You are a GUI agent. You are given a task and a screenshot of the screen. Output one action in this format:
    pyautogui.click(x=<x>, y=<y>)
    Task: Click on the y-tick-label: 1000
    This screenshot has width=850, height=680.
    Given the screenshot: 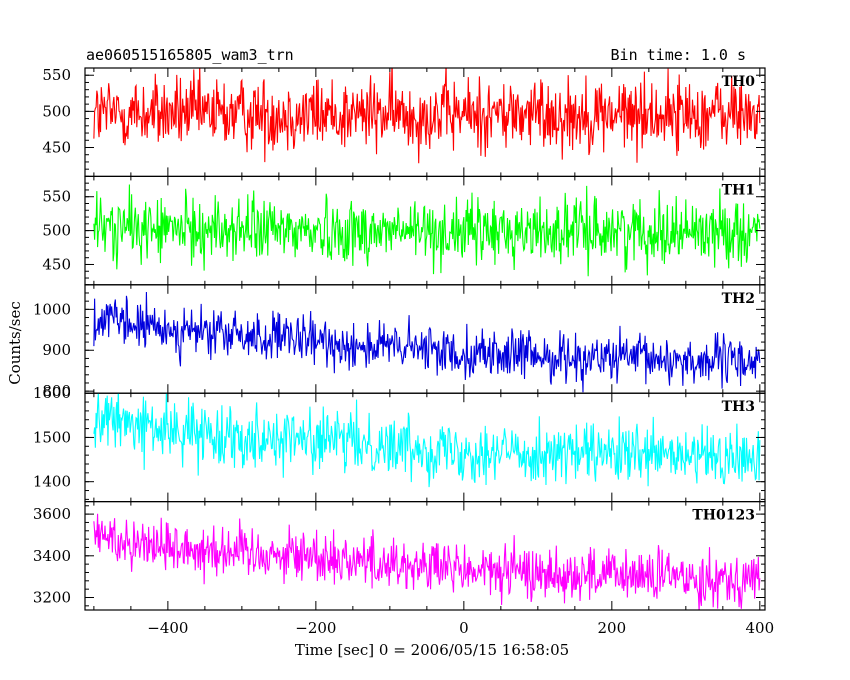 What is the action you would take?
    pyautogui.click(x=52, y=309)
    